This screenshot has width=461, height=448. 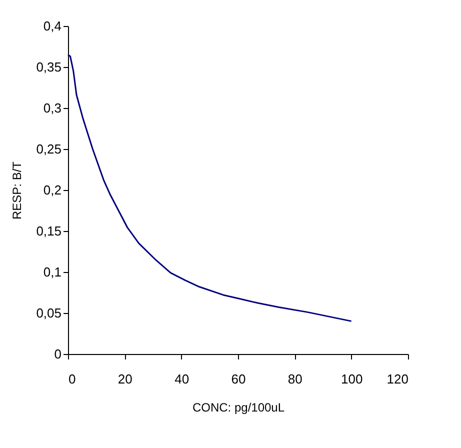 What do you see at coordinates (72, 379) in the screenshot?
I see `x-tick-label: 0` at bounding box center [72, 379].